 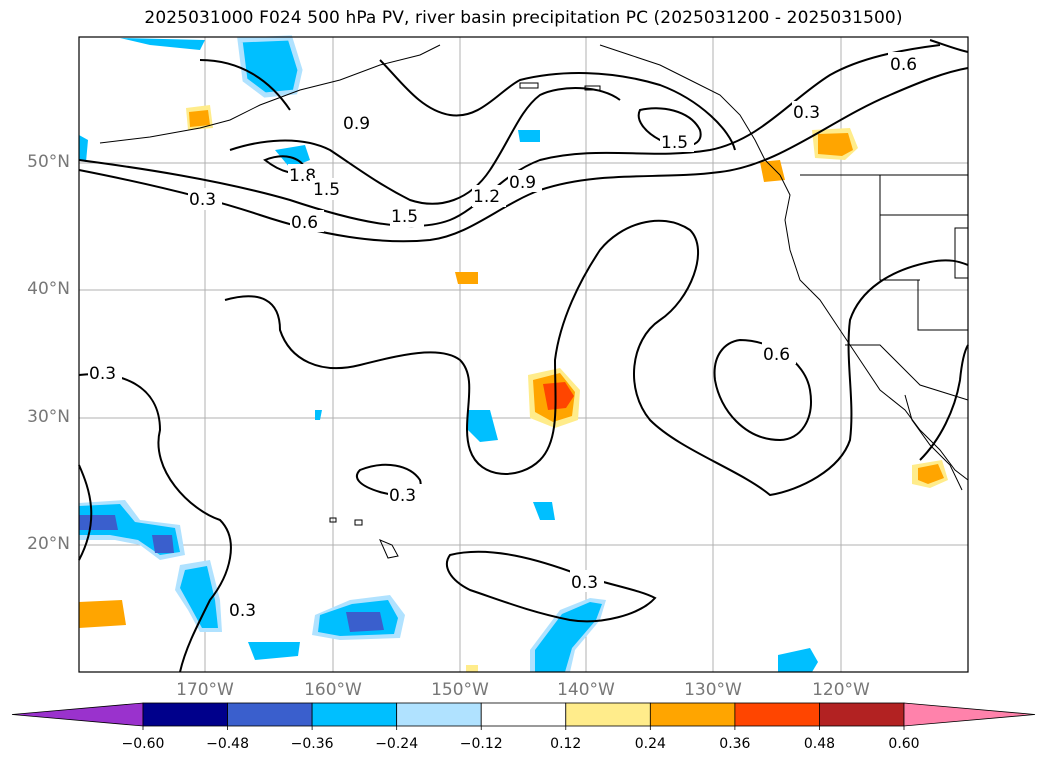 What do you see at coordinates (333, 690) in the screenshot?
I see `lon-label: 160°W` at bounding box center [333, 690].